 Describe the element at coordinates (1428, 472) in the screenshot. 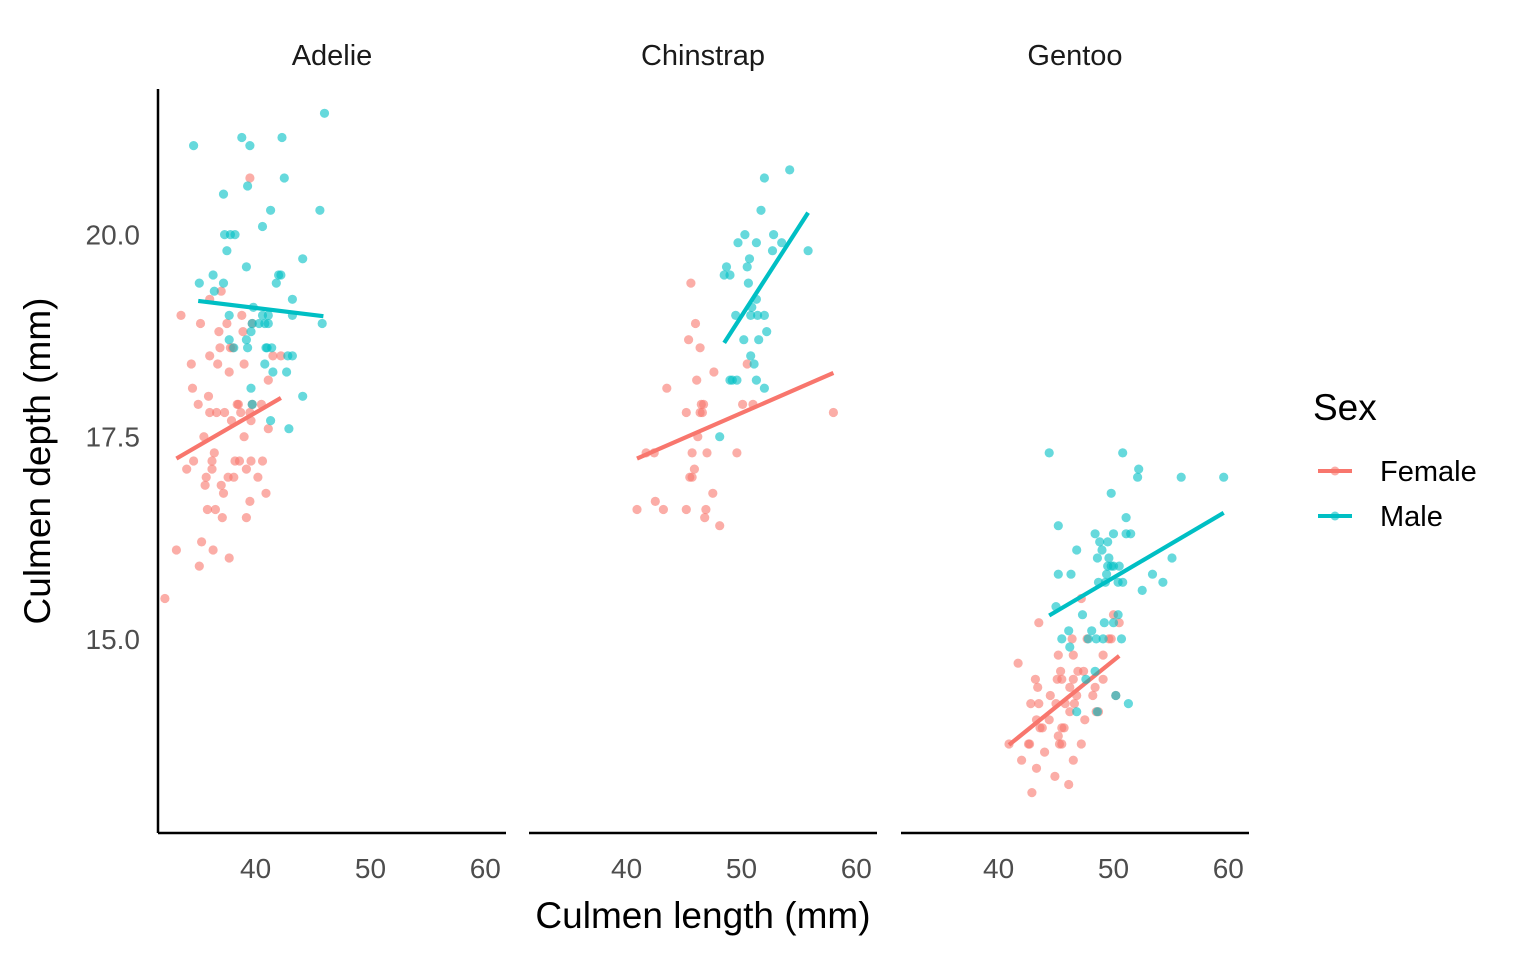

I see `legend-label-female: Female` at that location.